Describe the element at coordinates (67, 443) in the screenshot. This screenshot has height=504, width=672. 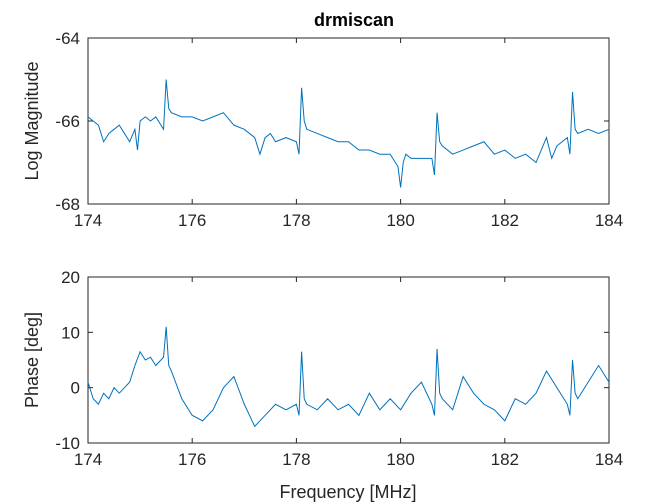
I see `phase-ytick-label: -10` at that location.